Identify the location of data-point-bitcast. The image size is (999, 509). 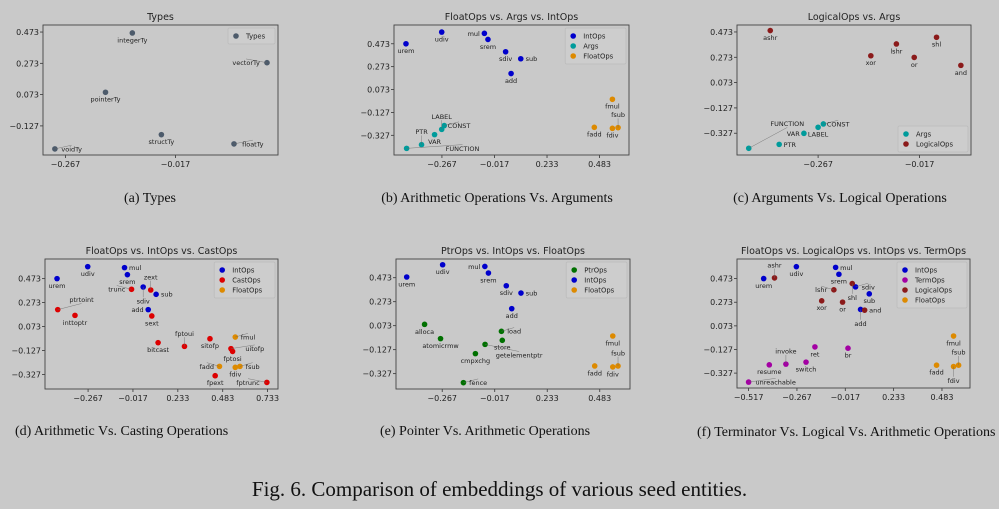
(158, 342).